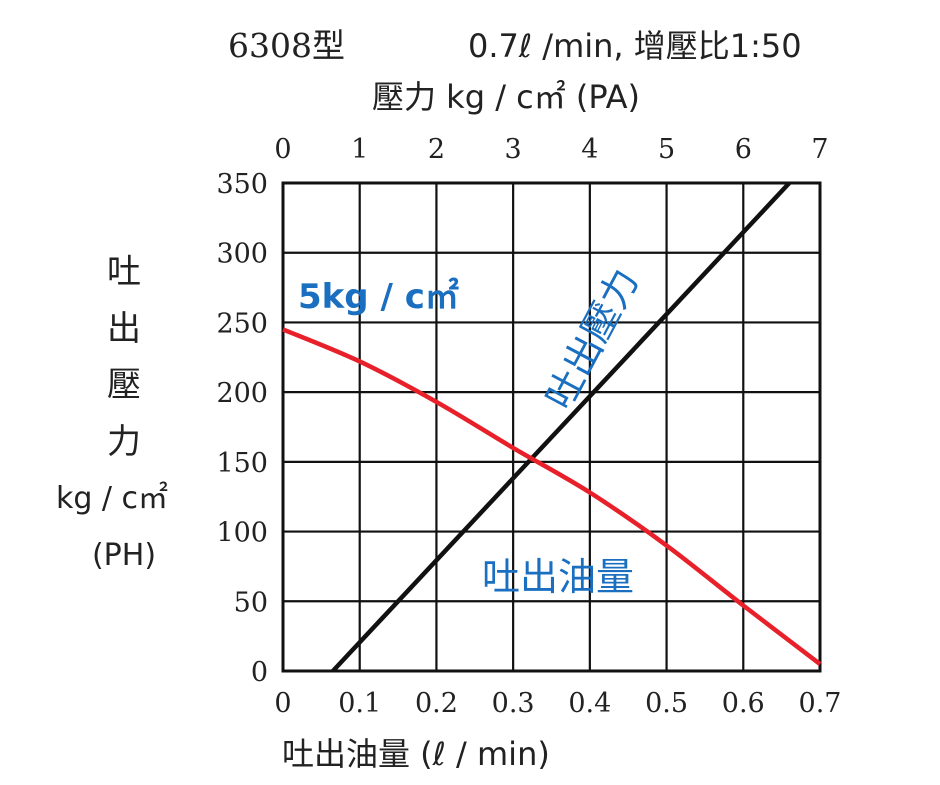 This screenshot has width=940, height=785. What do you see at coordinates (259, 672) in the screenshot?
I see `left-axis-tick-label: 0` at bounding box center [259, 672].